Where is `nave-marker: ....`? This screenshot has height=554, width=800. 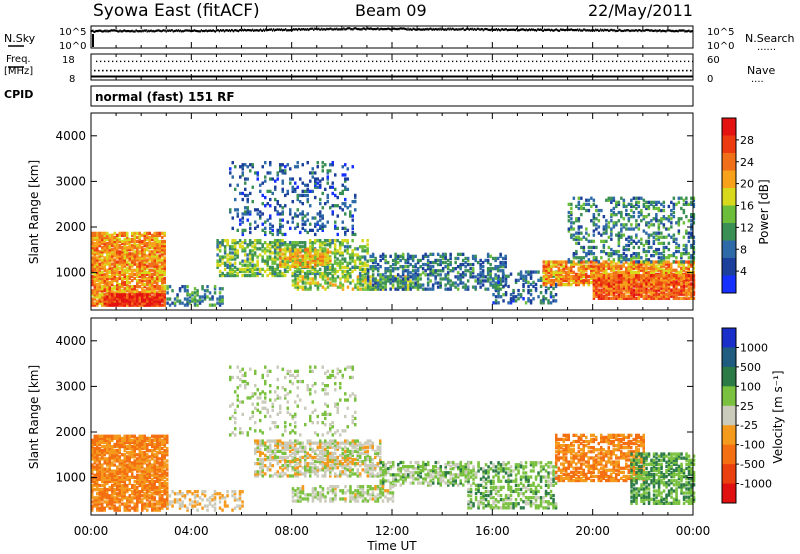
nave-marker: .... is located at coordinates (757, 79).